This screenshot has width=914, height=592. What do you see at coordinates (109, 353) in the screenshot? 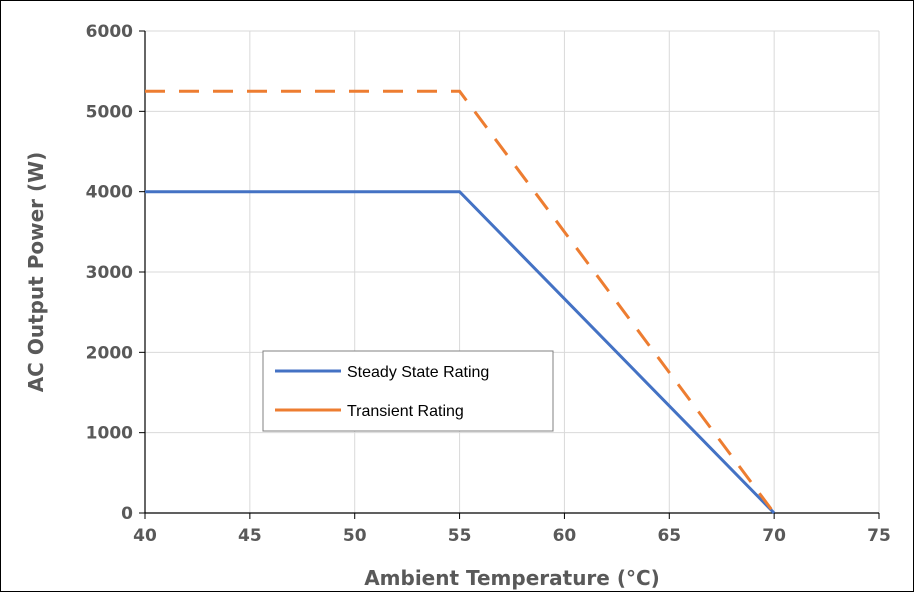
I see `y-tick-label: 2000` at bounding box center [109, 353].